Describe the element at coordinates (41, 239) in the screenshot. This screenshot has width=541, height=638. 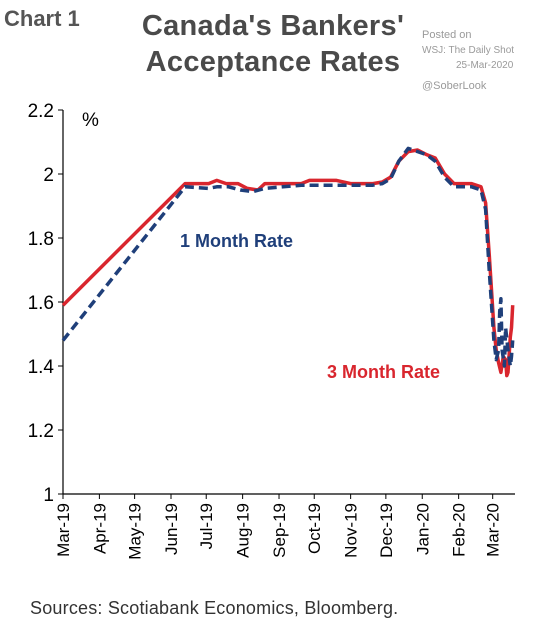
I see `y-tick-label: 1.8` at that location.